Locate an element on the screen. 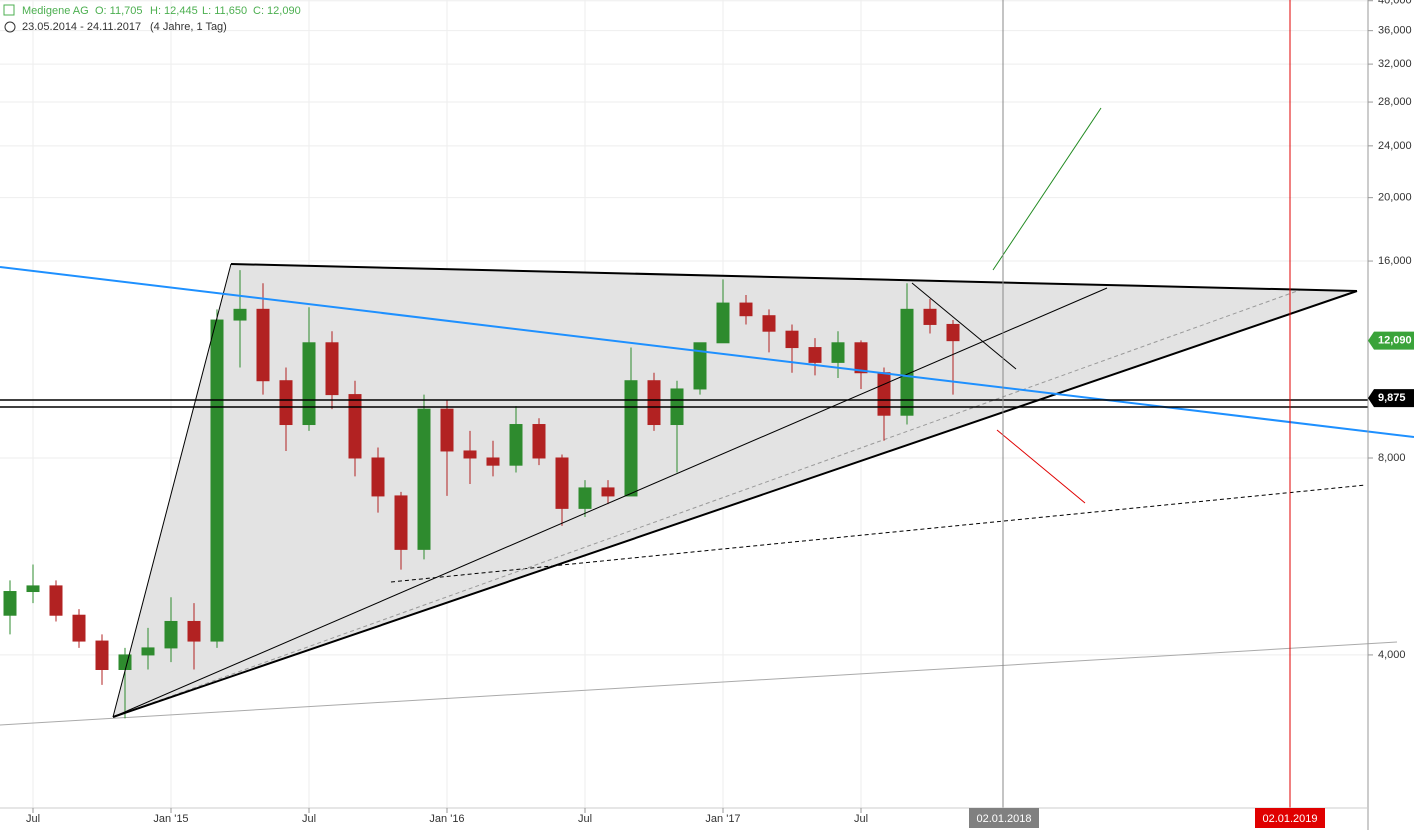 This screenshot has width=1414, height=830. x-tick-label: Jan '17 is located at coordinates (722, 819).